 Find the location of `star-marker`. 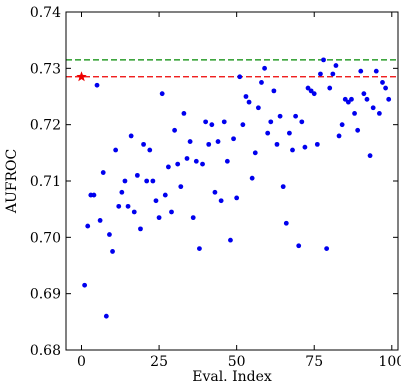

star-marker is located at coordinates (81, 76).